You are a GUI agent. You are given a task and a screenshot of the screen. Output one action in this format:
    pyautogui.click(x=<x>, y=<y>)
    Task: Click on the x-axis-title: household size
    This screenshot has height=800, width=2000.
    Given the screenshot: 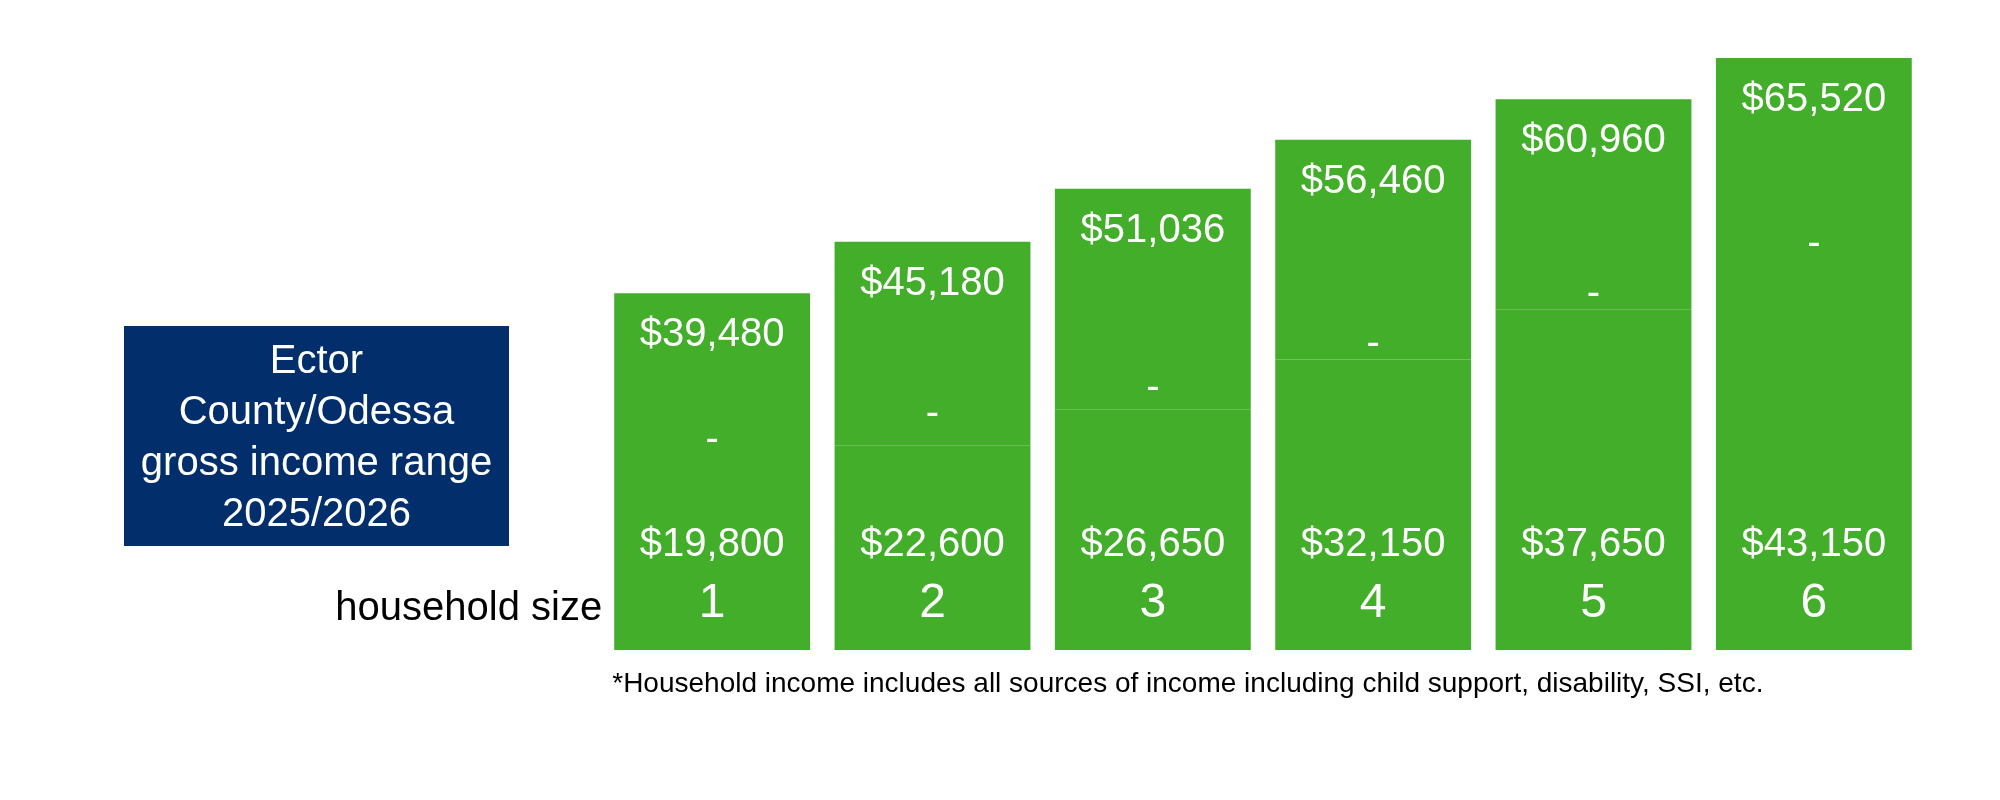 What is the action you would take?
    pyautogui.click(x=469, y=606)
    